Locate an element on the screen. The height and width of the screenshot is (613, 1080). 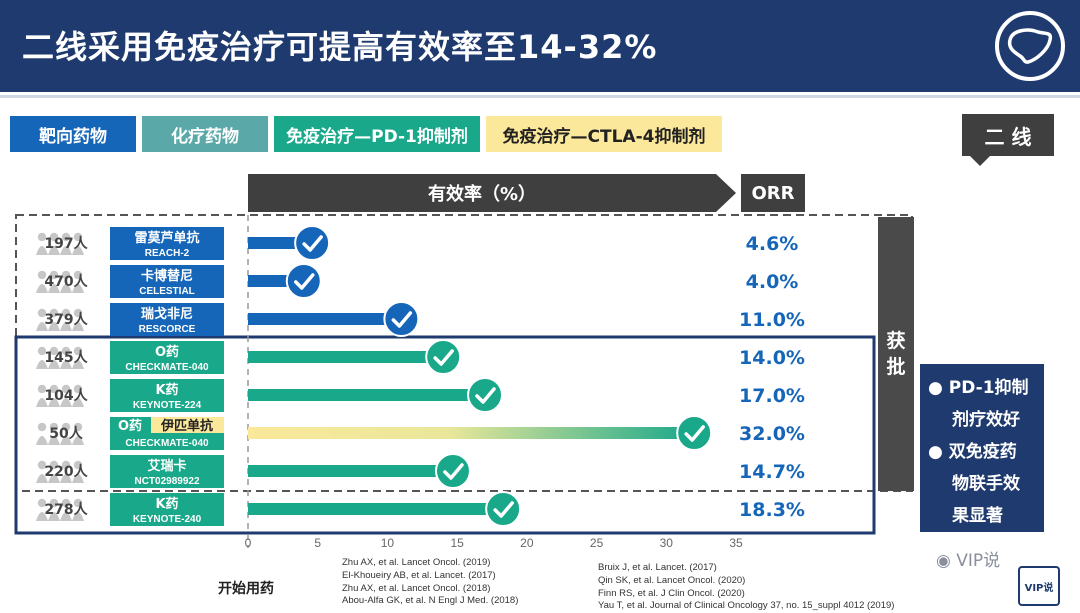
x-tick-label: 0 is located at coordinates (248, 543).